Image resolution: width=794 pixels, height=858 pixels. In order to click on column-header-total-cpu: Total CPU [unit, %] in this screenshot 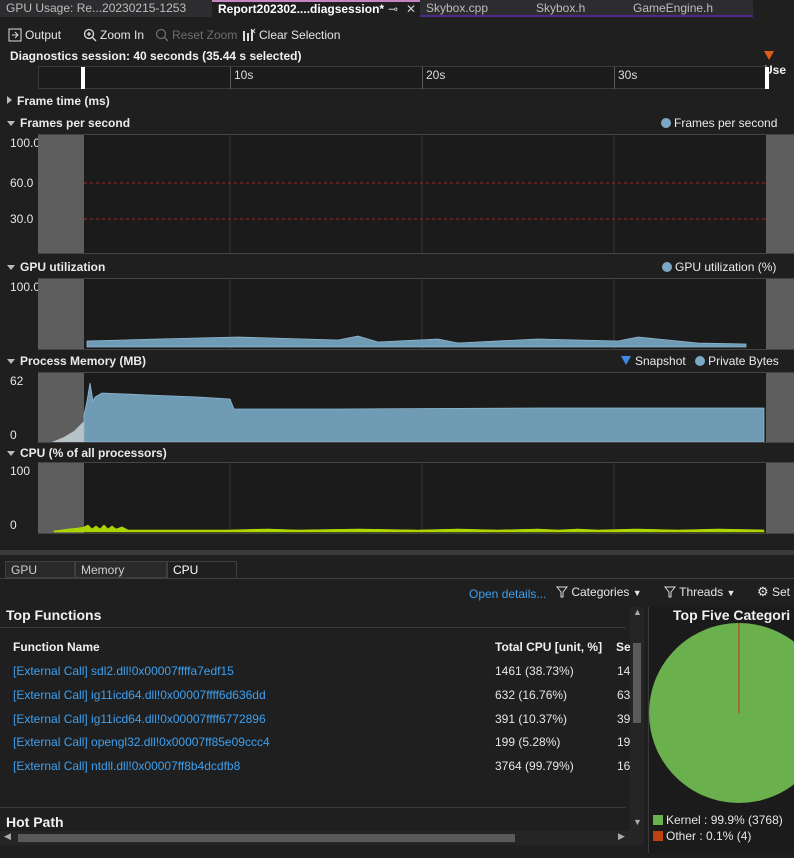, I will do `click(549, 647)`.